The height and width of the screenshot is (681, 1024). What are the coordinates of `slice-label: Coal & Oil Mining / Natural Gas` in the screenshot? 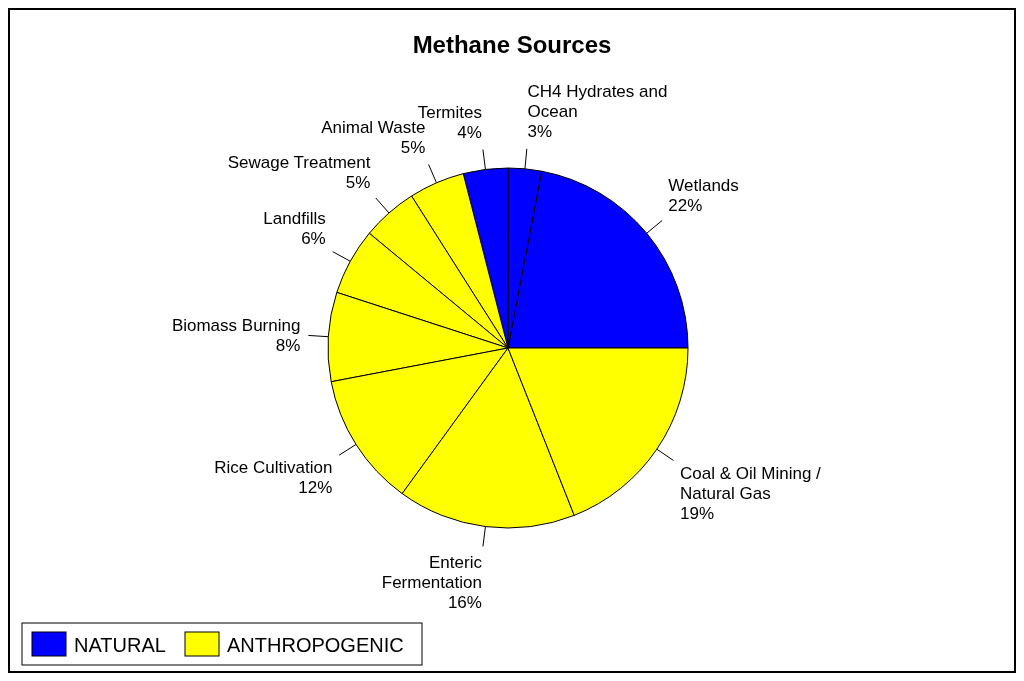 It's located at (751, 483).